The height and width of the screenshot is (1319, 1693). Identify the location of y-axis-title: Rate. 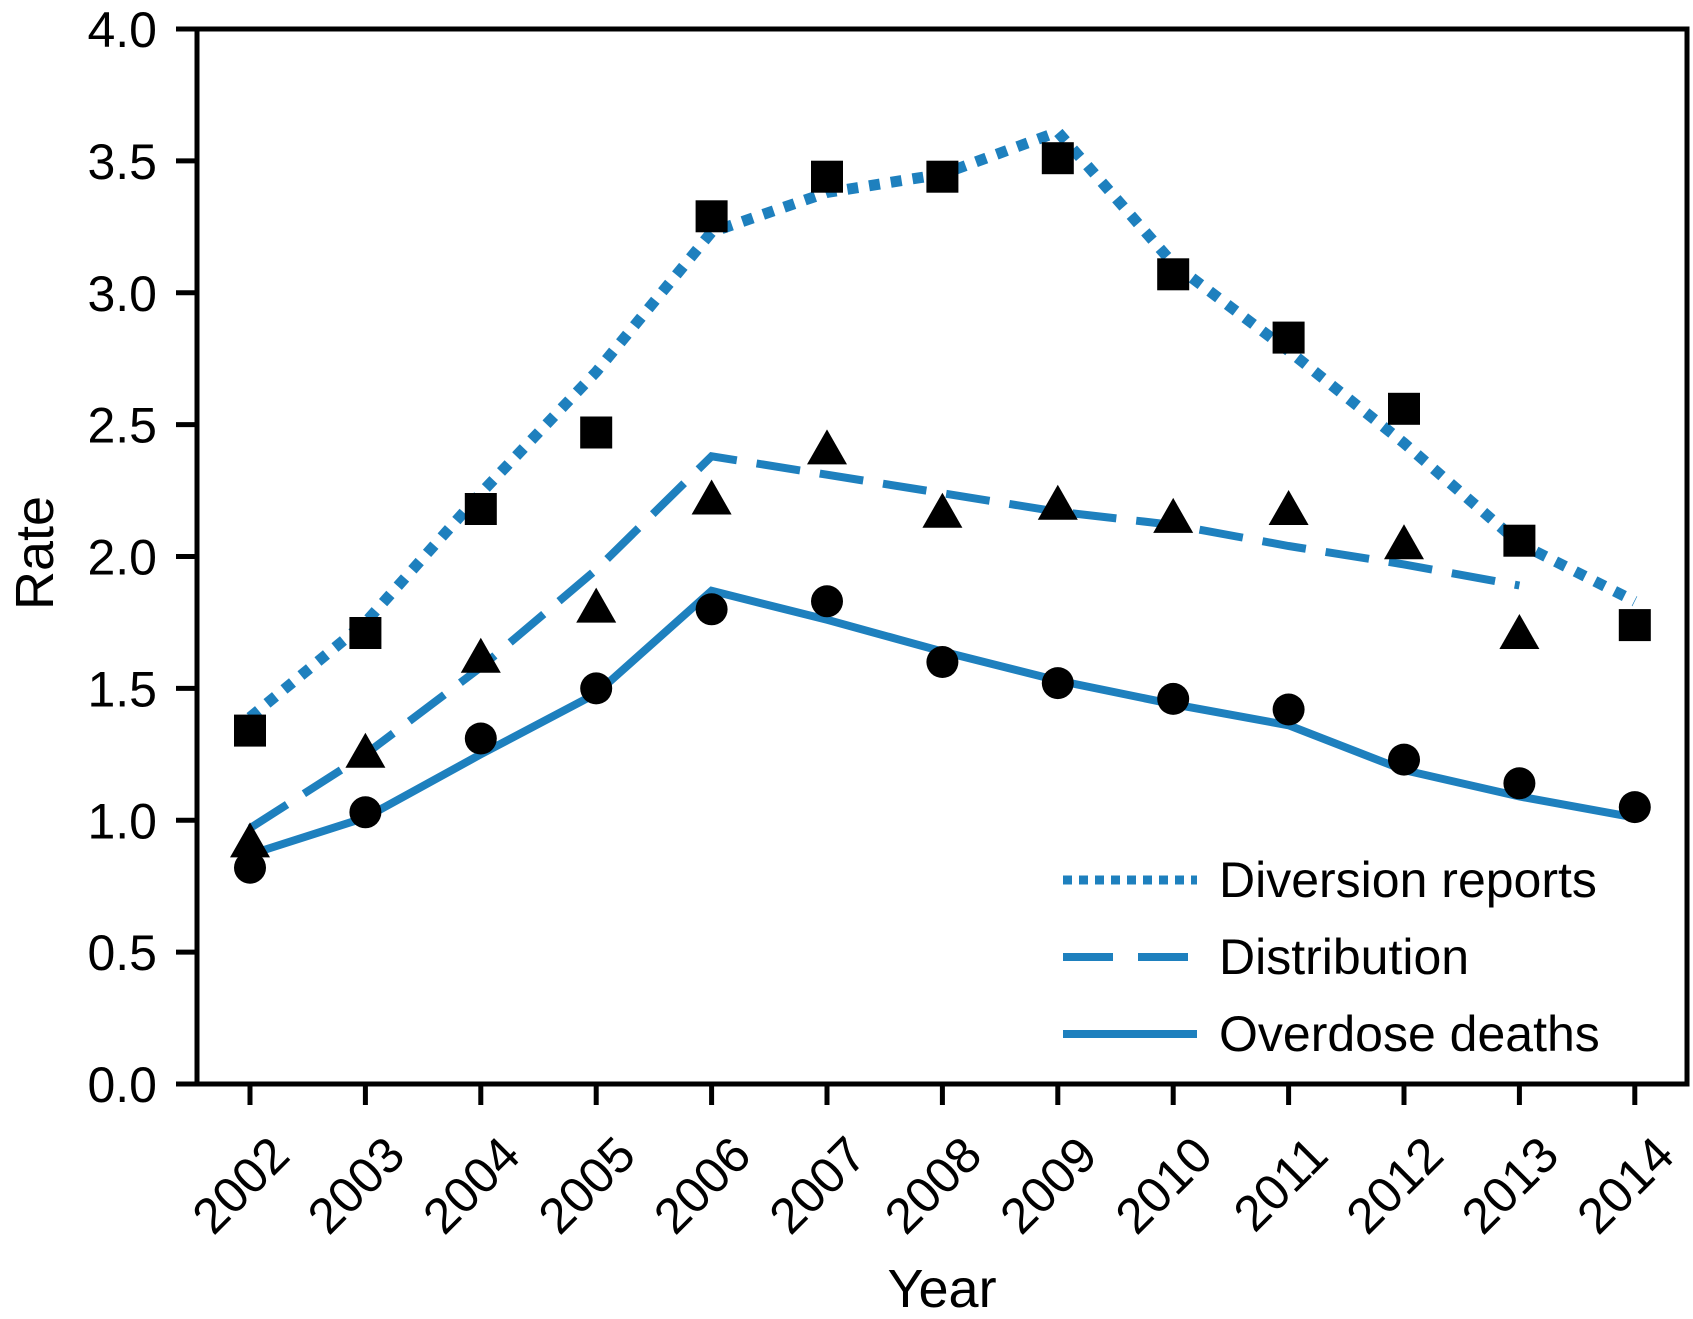
(35, 553).